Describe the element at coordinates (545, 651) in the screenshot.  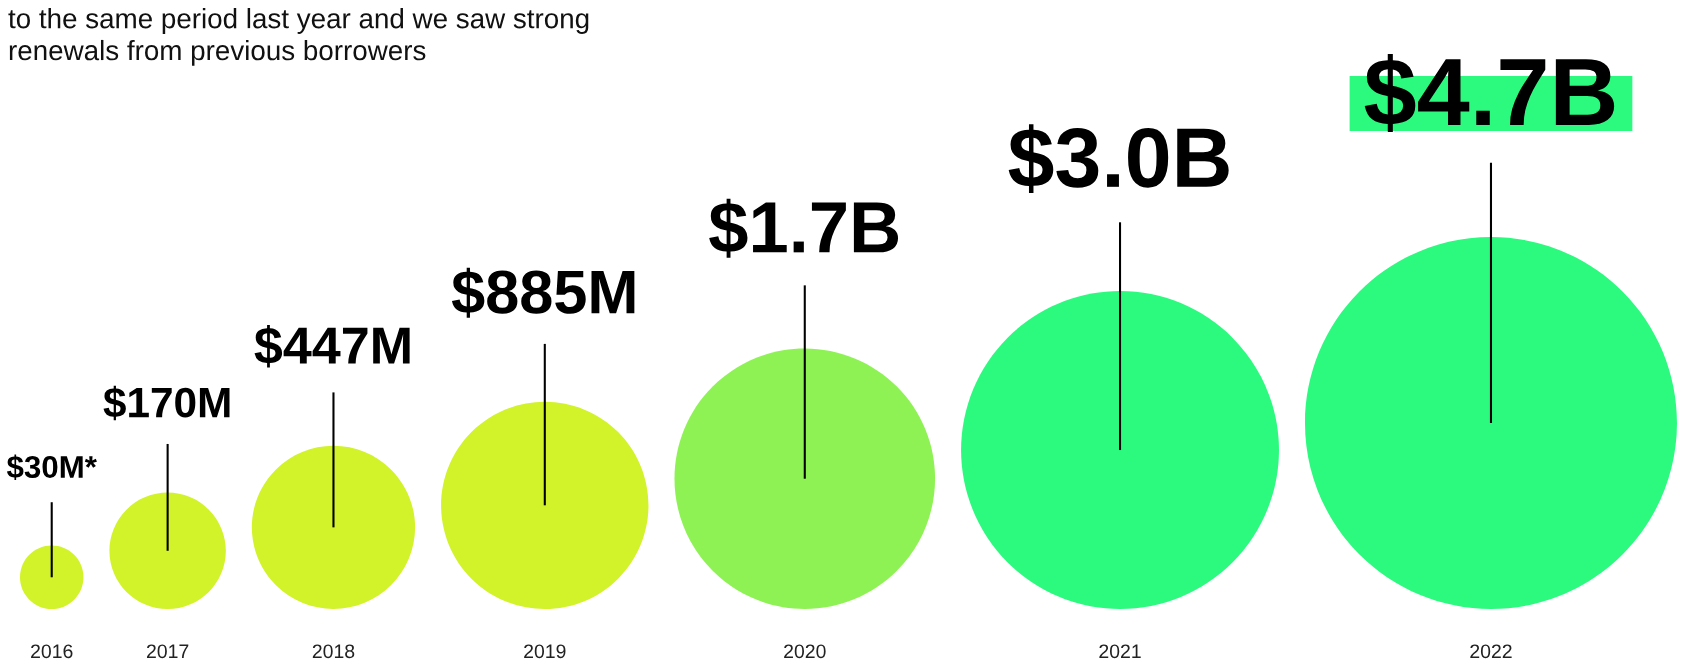
I see `category-label: 2019` at that location.